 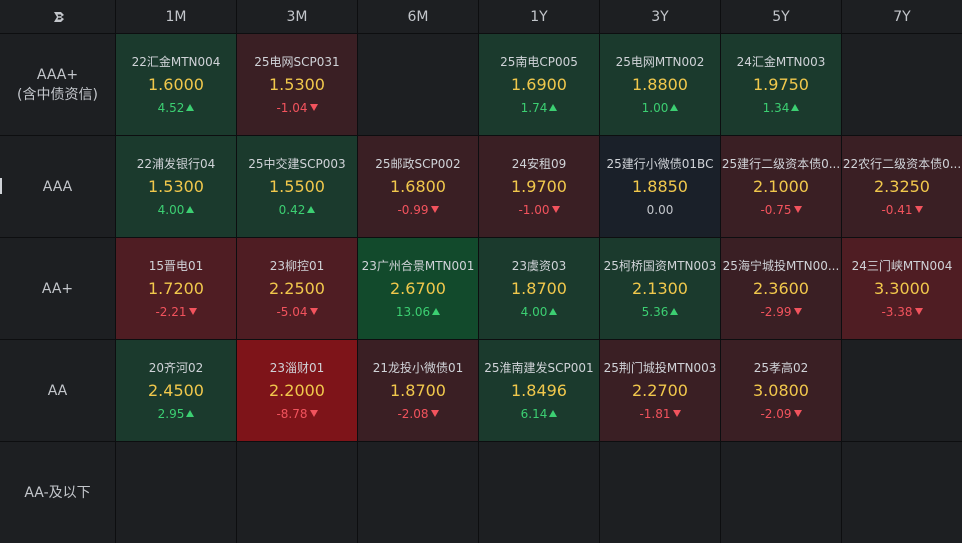 I want to click on row-selection-marker, so click(x=1, y=186).